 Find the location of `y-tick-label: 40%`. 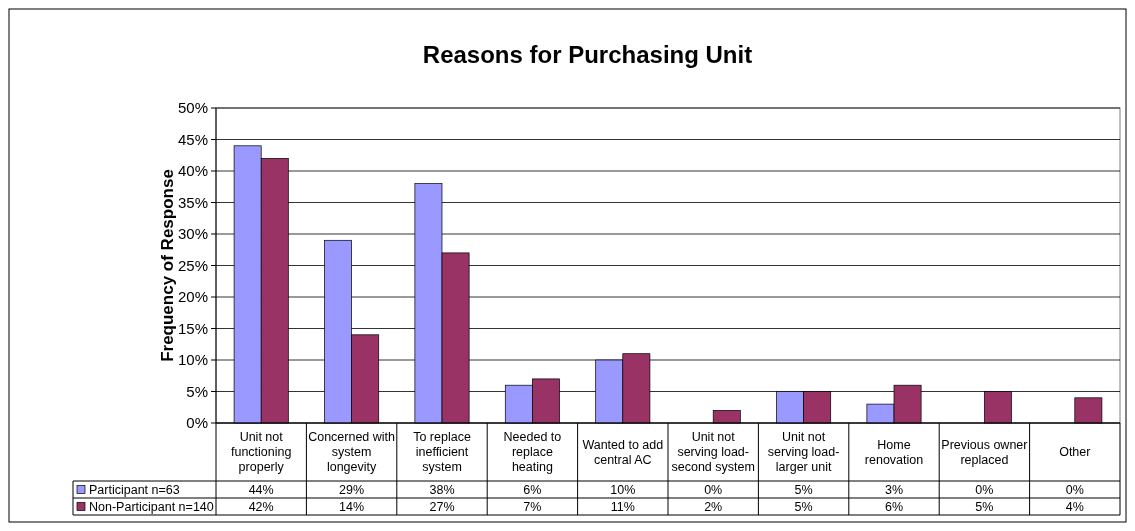

y-tick-label: 40% is located at coordinates (192, 171).